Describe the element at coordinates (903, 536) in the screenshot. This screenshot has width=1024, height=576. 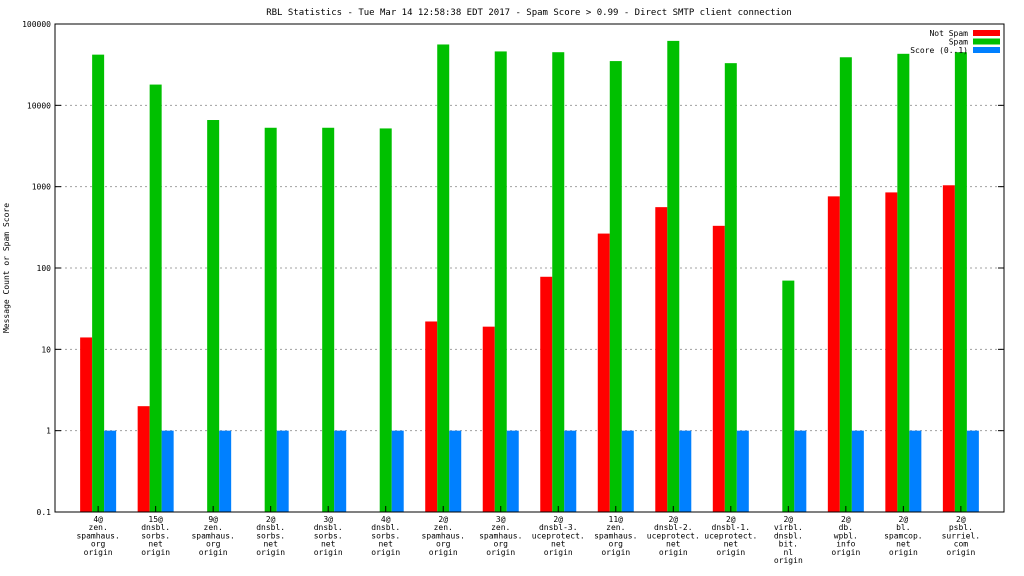
I see `x-category-label: 2@ bl. spamcop. net origin` at that location.